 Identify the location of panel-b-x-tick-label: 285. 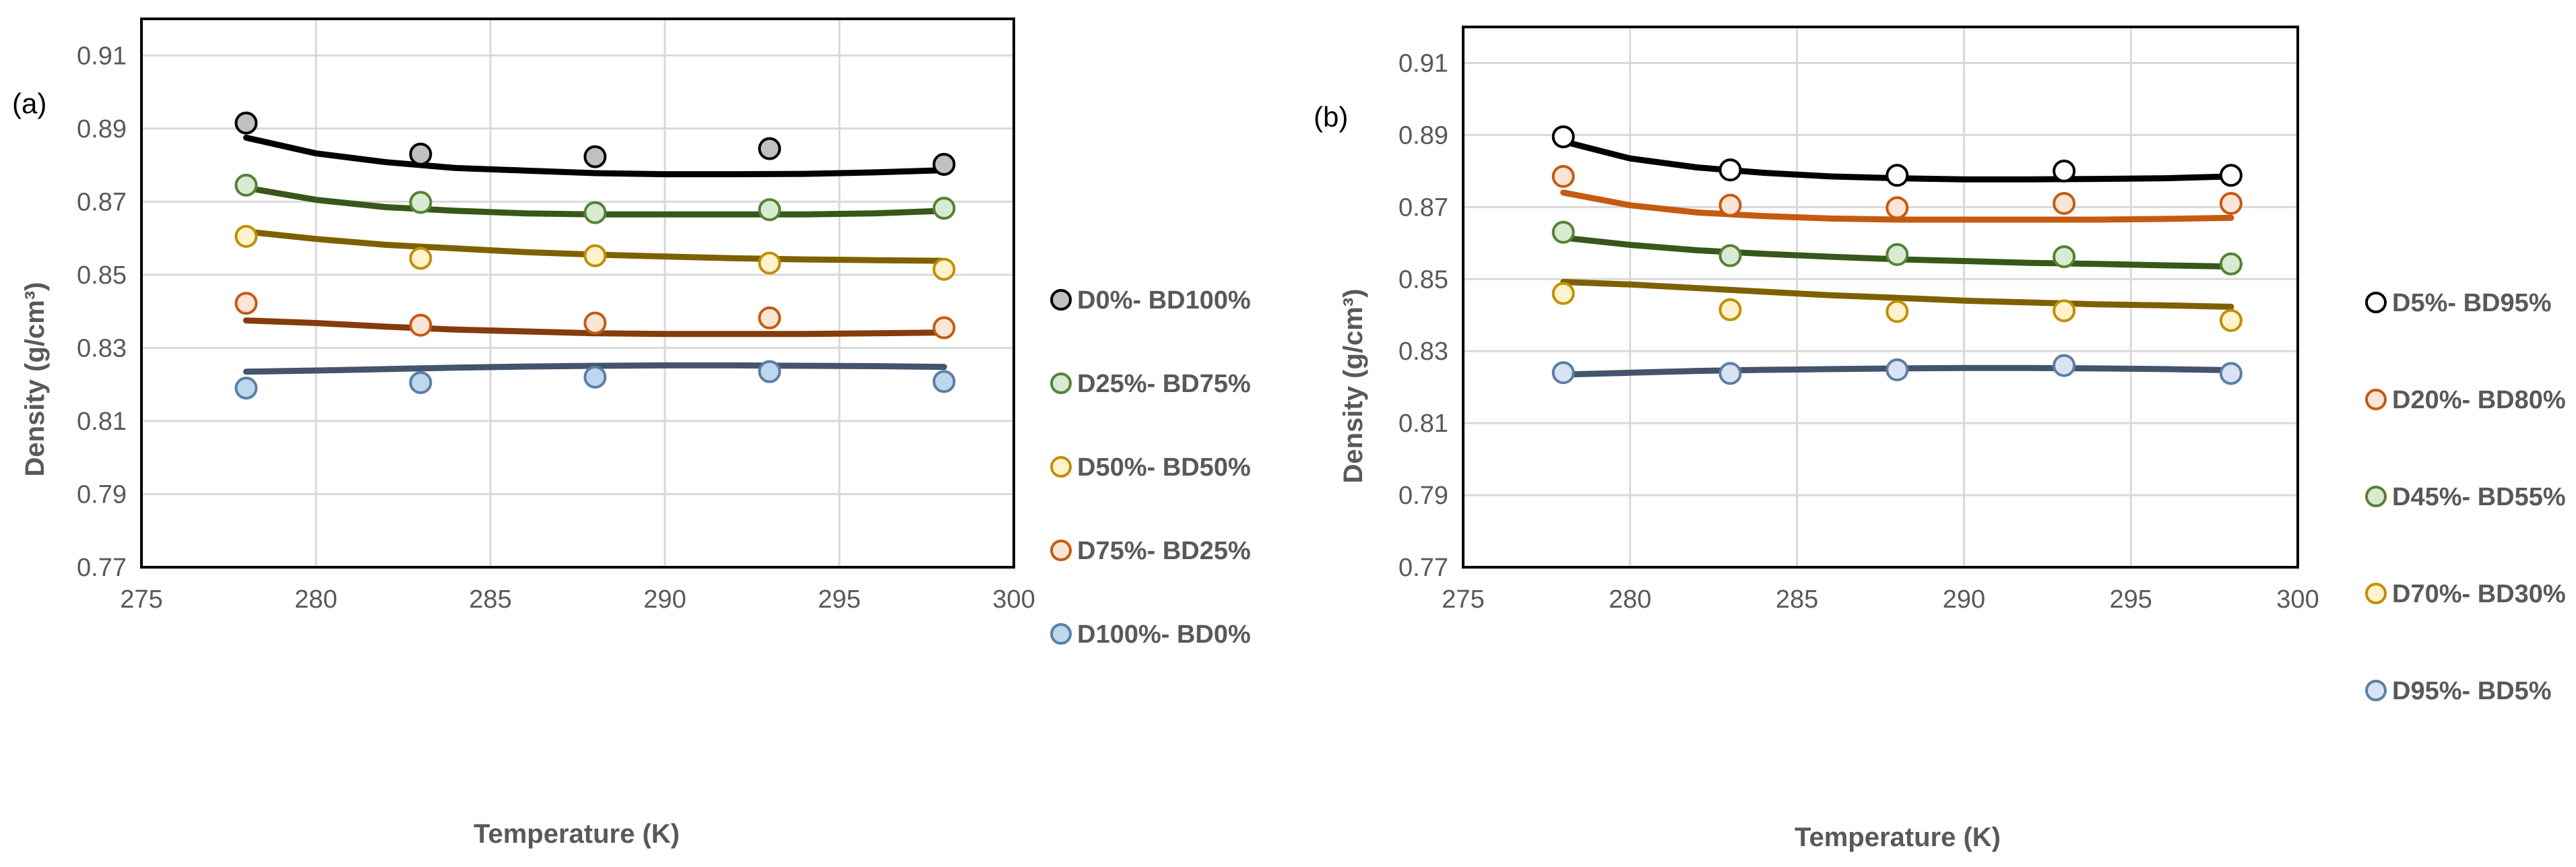
(1797, 599).